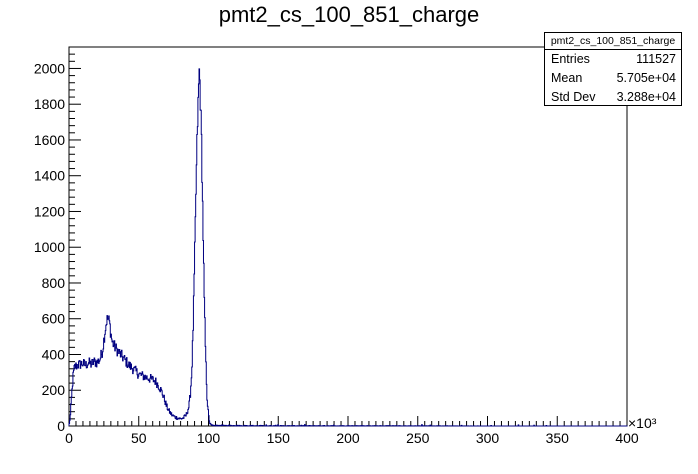 This screenshot has height=474, width=698. What do you see at coordinates (613, 78) in the screenshot?
I see `stats-row-mean: Mean 5.705e+04` at bounding box center [613, 78].